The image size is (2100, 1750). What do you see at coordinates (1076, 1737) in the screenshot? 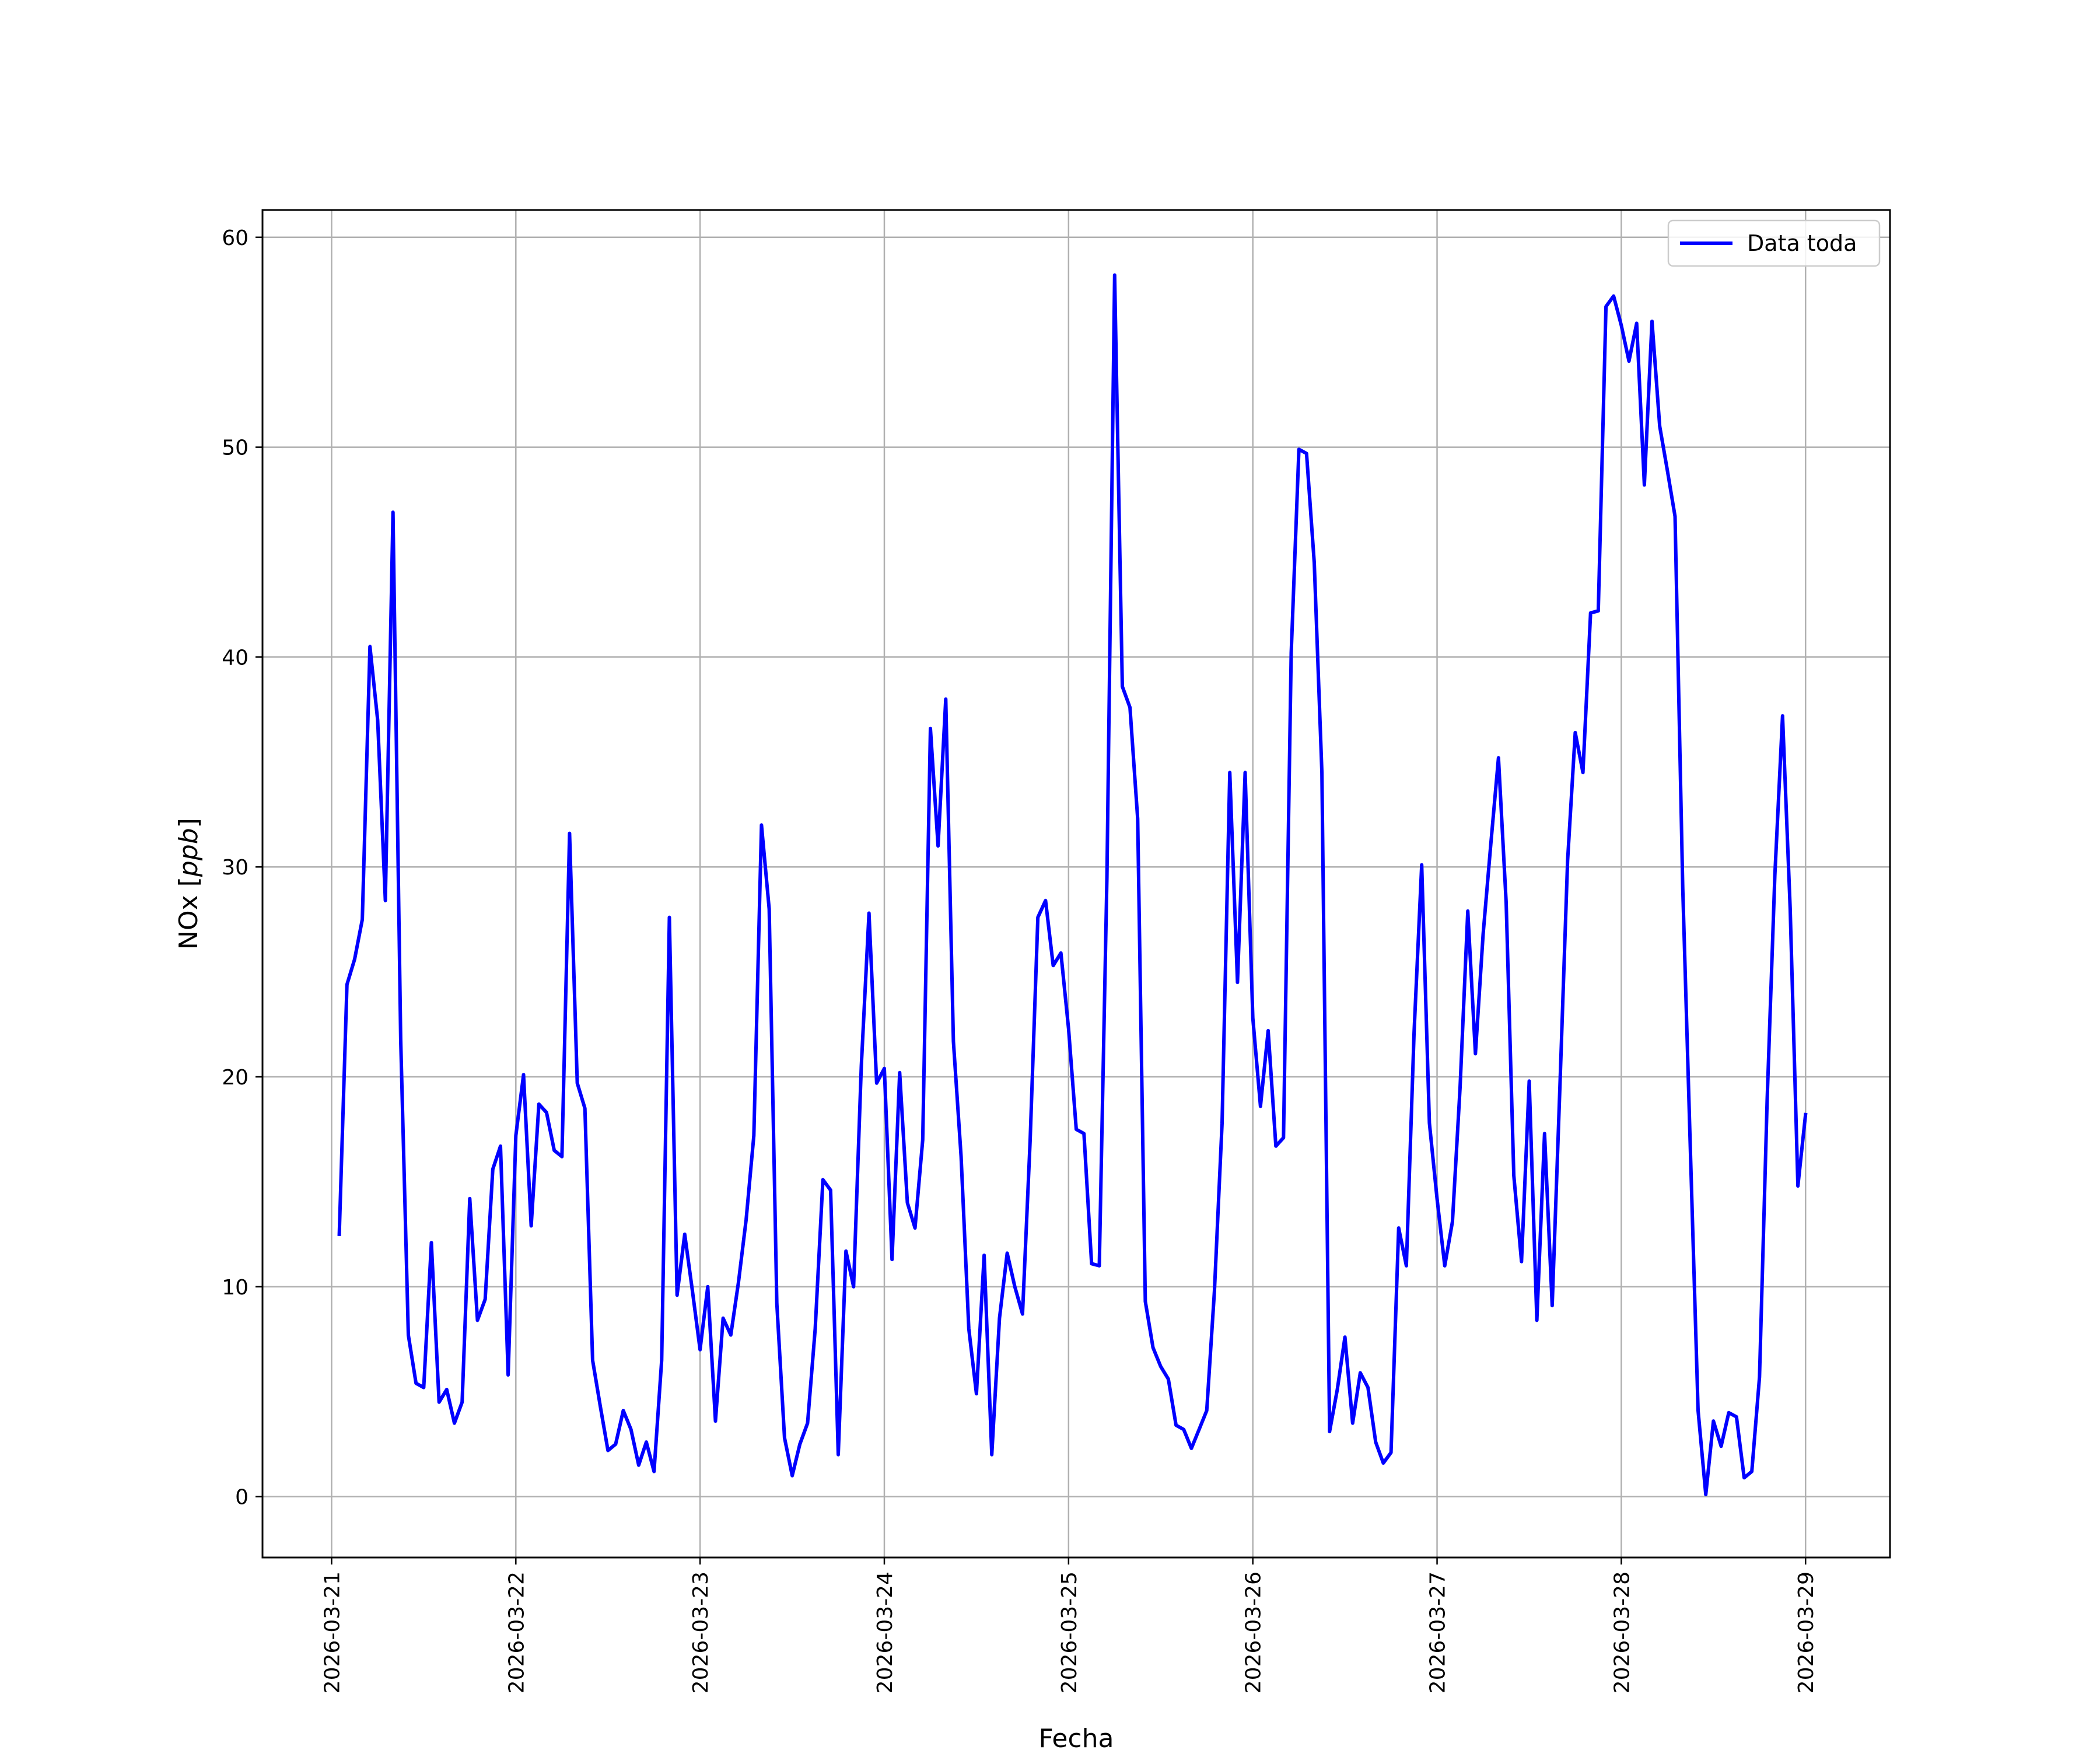
I see `x-axis-title: Fecha` at bounding box center [1076, 1737].